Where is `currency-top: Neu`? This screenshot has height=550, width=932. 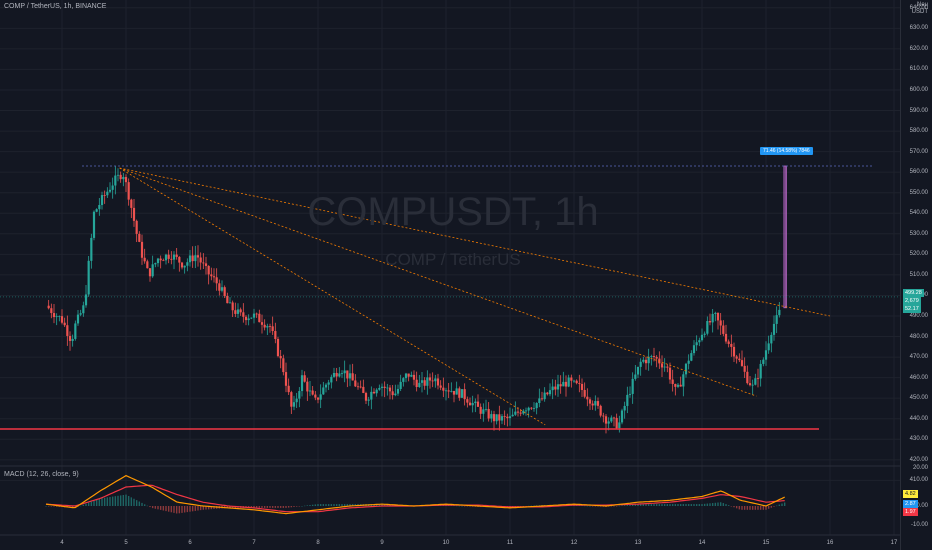 currency-top: Neu is located at coordinates (922, 5).